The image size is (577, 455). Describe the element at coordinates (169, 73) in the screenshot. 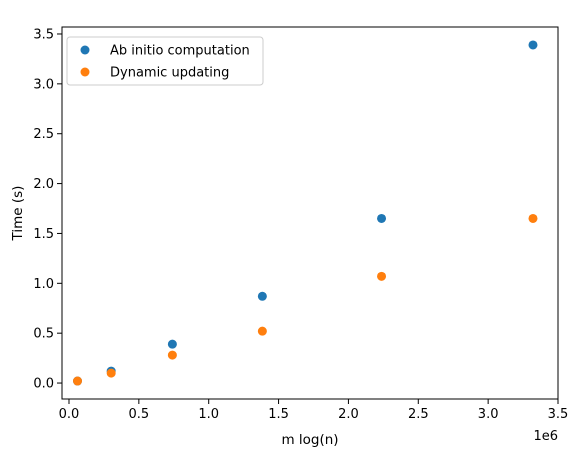

I see `legend-label-dynamic: Dynamic updating` at that location.